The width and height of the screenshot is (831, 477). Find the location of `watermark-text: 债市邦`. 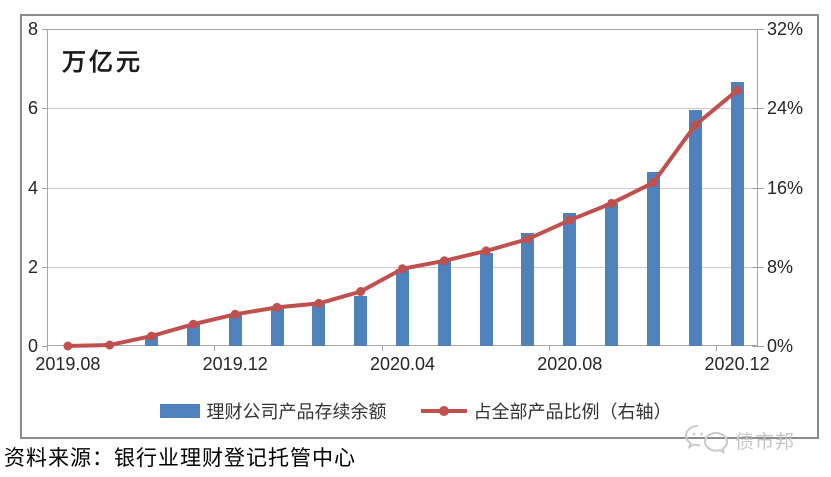

watermark-text: 债市邦 is located at coordinates (765, 442).